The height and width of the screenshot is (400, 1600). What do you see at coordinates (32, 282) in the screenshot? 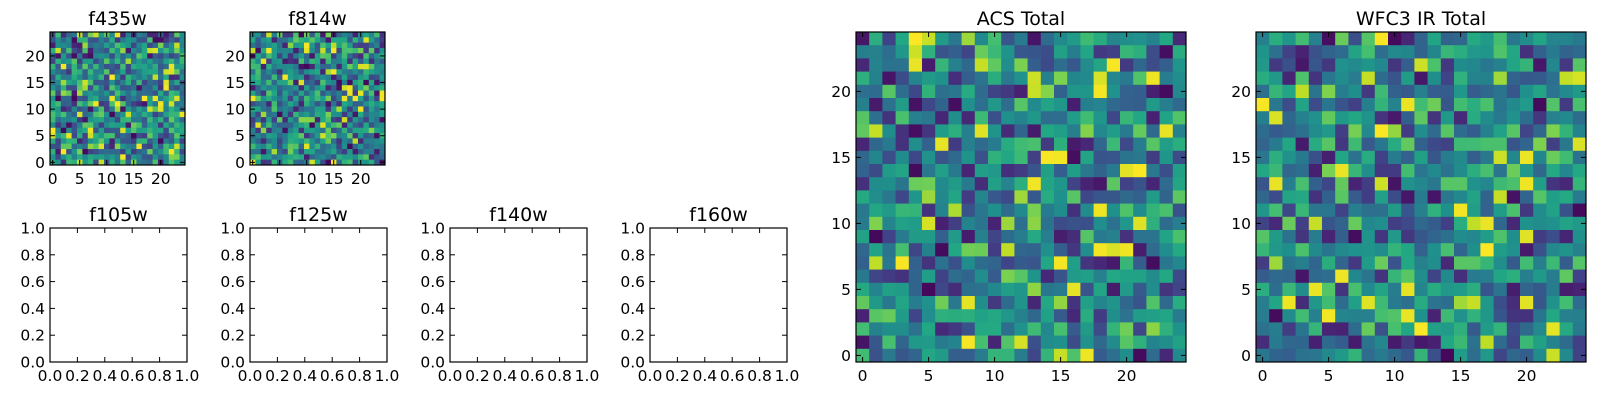
I see `y-tick-label: 0.6` at bounding box center [32, 282].